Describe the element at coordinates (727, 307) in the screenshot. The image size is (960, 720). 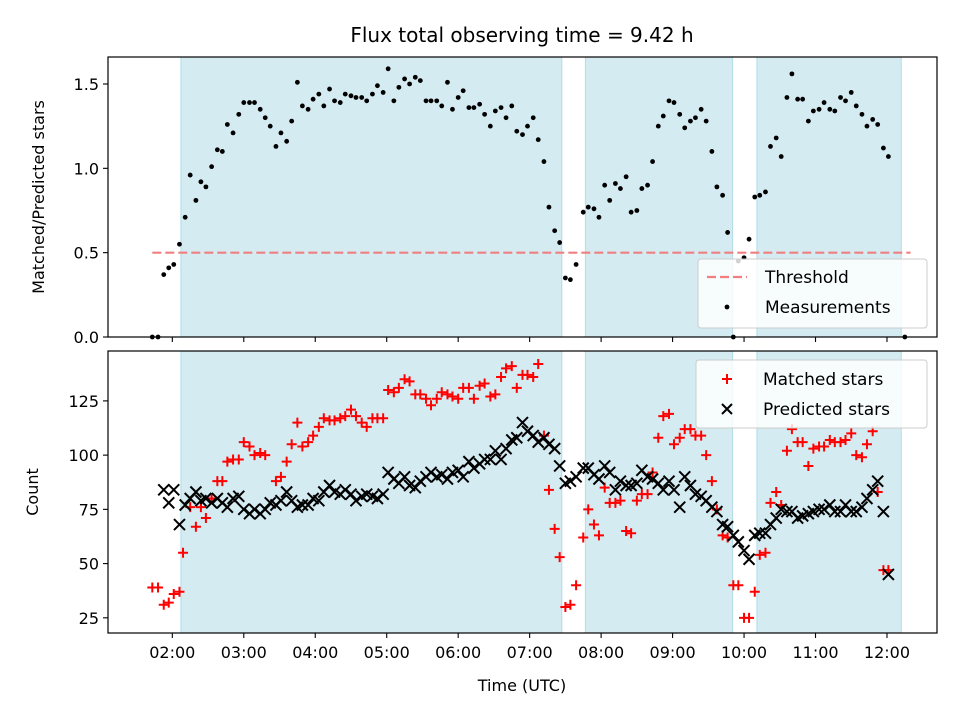
I see `legend-measurements-swatch` at that location.